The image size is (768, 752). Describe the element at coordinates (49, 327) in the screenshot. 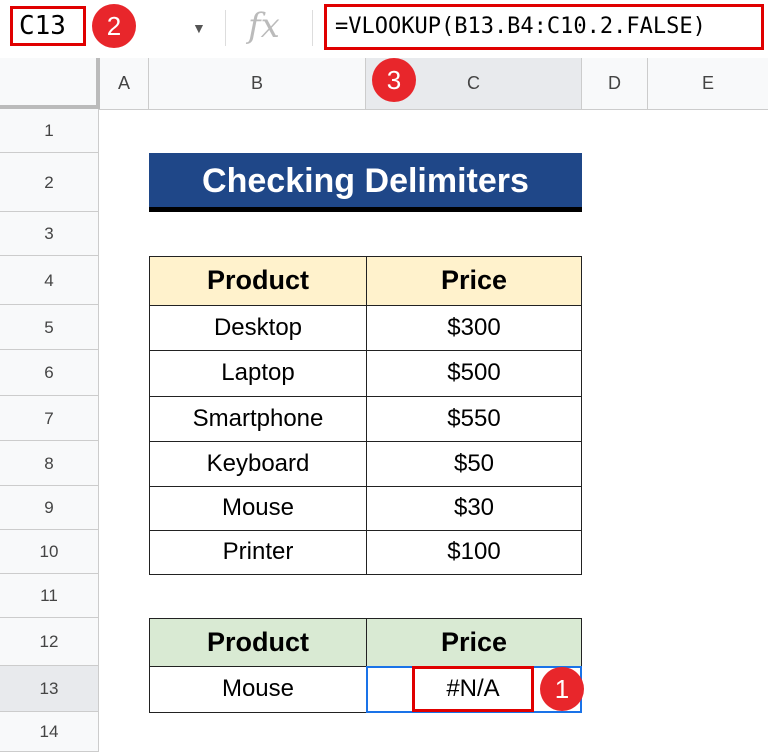

I see `row-header: 5` at that location.